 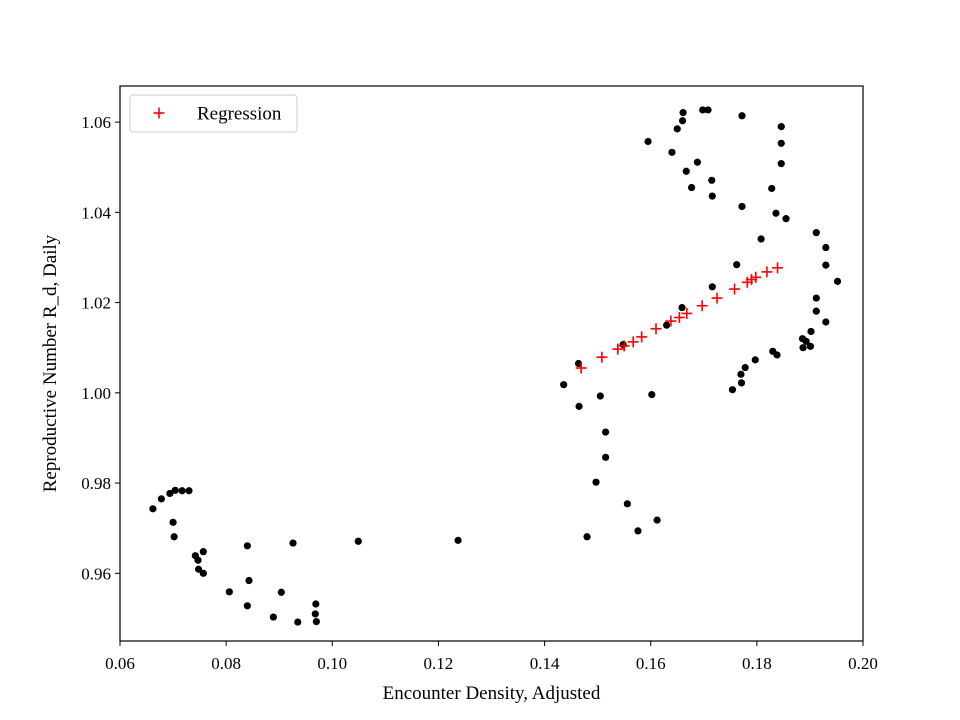 I want to click on x-tick-label: 0.14, so click(x=545, y=663).